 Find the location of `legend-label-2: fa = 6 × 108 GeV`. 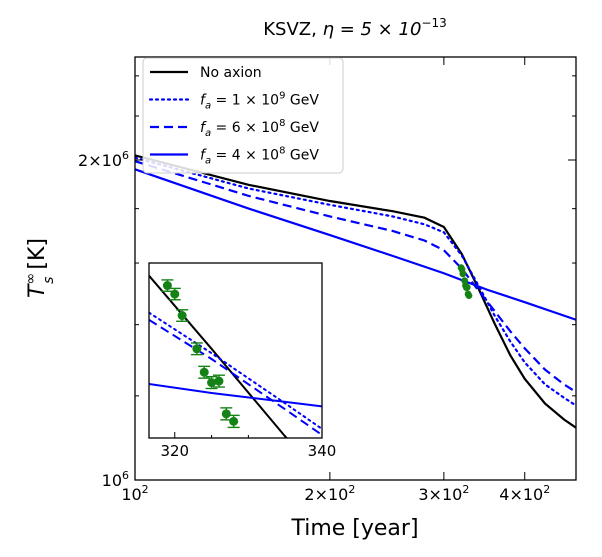

legend-label-2: fa = 6 × 108 GeV is located at coordinates (259, 128).